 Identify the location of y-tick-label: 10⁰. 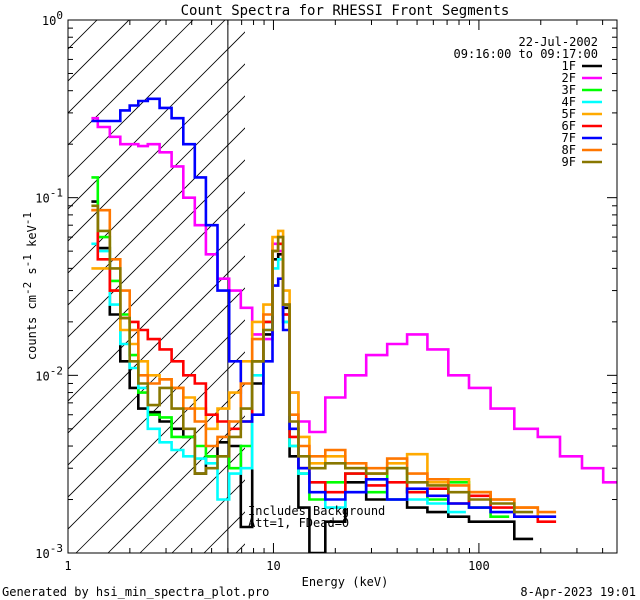
(52, 18).